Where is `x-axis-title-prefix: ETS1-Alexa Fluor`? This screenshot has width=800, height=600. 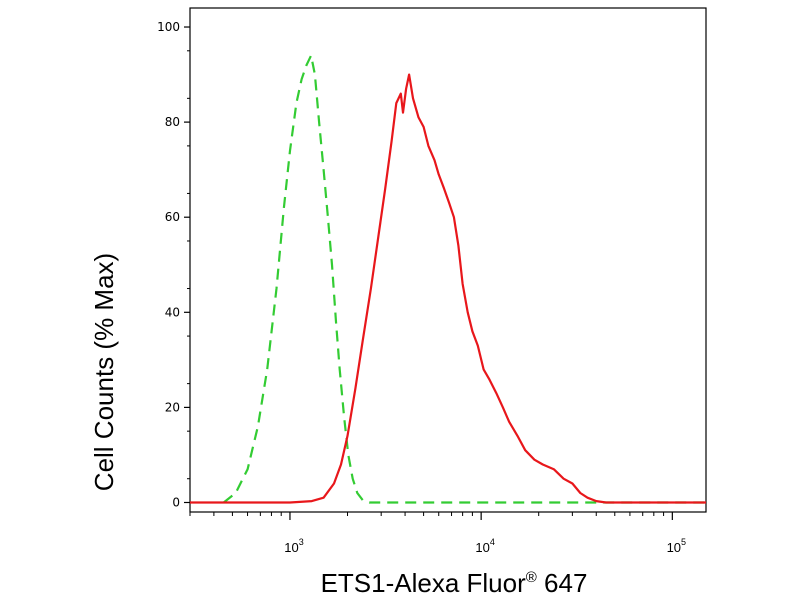
x-axis-title-prefix: ETS1-Alexa Fluor is located at coordinates (424, 583).